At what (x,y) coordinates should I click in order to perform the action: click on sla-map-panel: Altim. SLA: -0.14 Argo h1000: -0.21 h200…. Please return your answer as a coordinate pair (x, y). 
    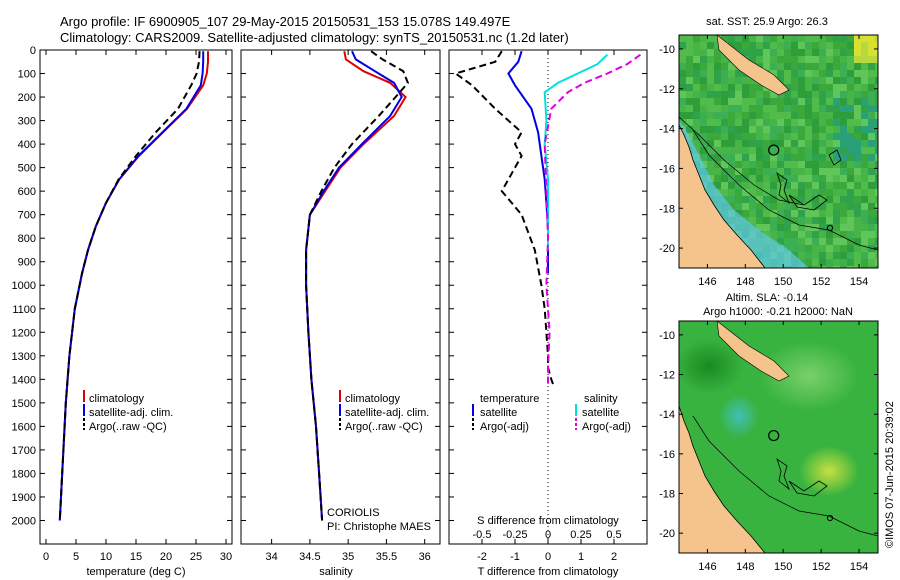
    Looking at the image, I should click on (769, 432).